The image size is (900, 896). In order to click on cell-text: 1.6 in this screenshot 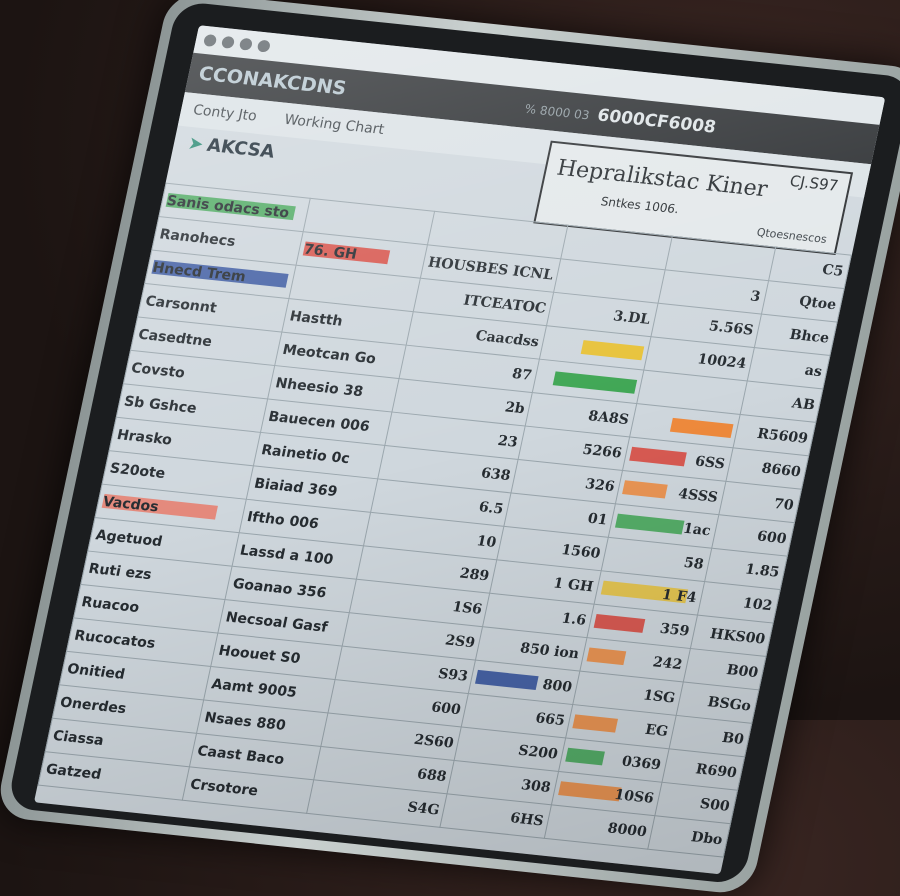, I will do `click(574, 619)`.